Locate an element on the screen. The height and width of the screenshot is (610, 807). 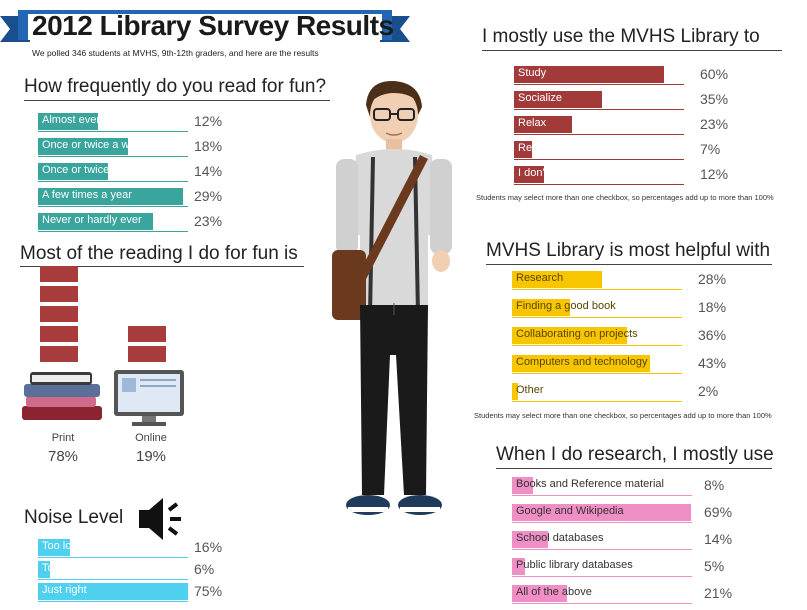
chart-value-label: 16% is located at coordinates (208, 547).